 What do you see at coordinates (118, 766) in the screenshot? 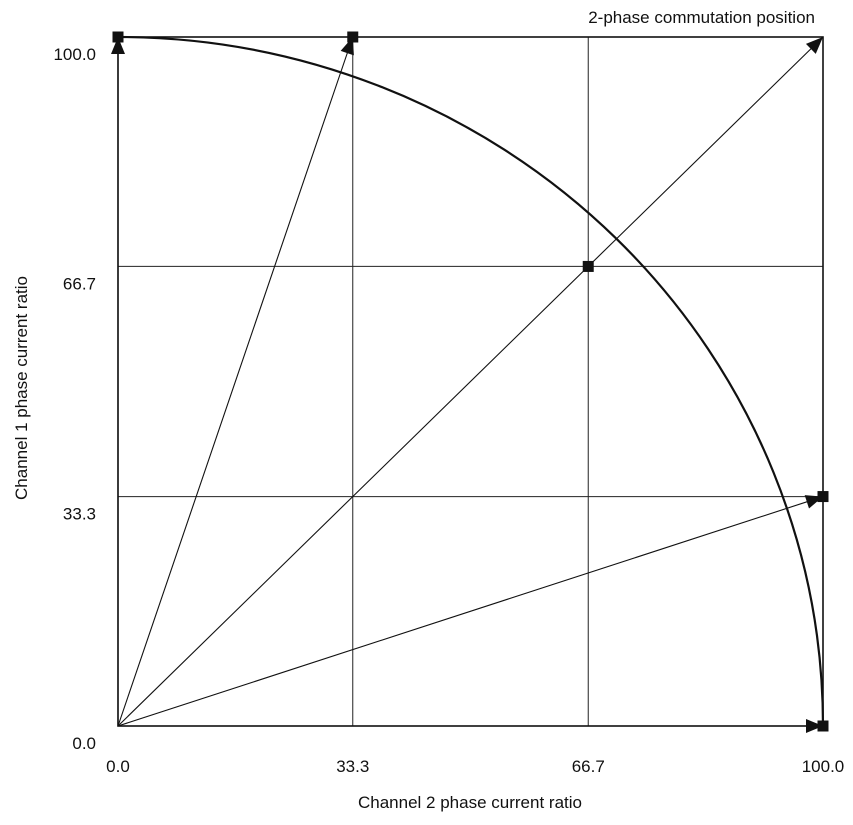
I see `x-tick-label-0: 0.0` at bounding box center [118, 766].